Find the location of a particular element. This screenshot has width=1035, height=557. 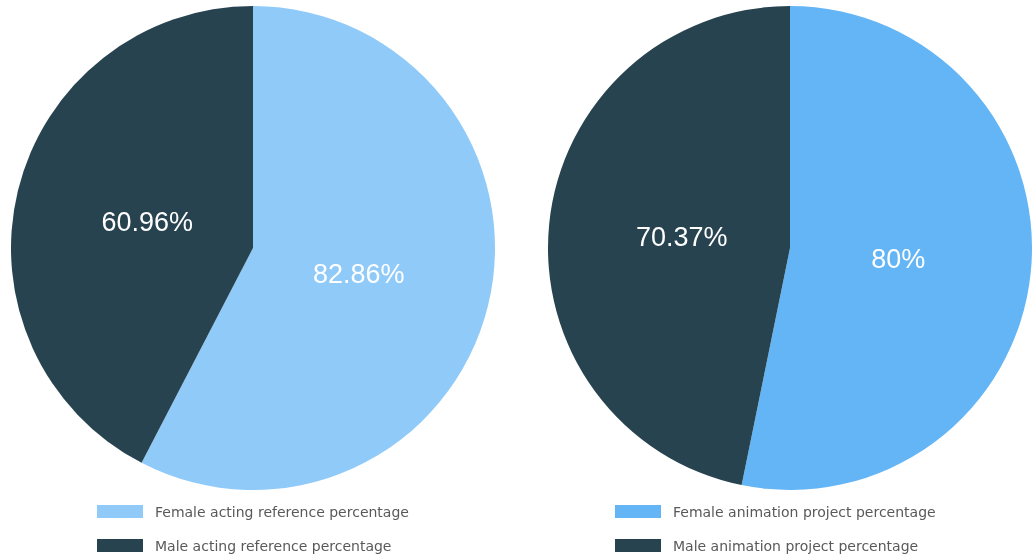

legend-label: Female animation project percentage is located at coordinates (804, 511).